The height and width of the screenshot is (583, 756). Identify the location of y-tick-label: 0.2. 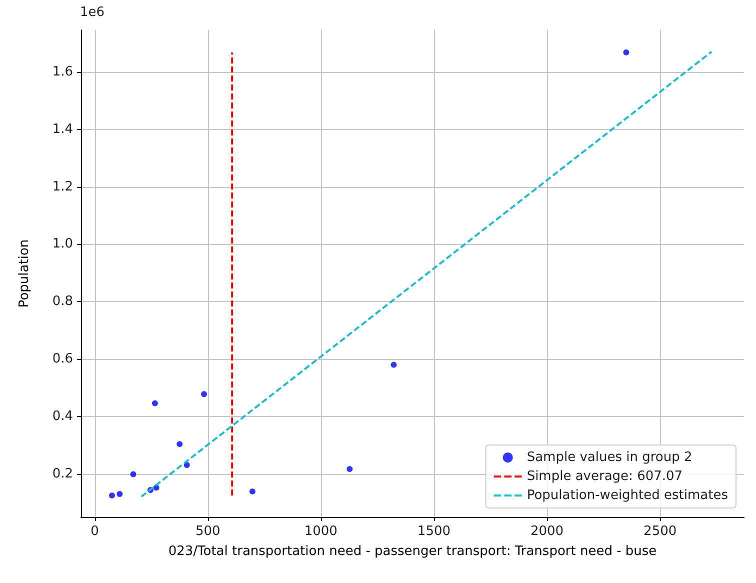
(62, 474).